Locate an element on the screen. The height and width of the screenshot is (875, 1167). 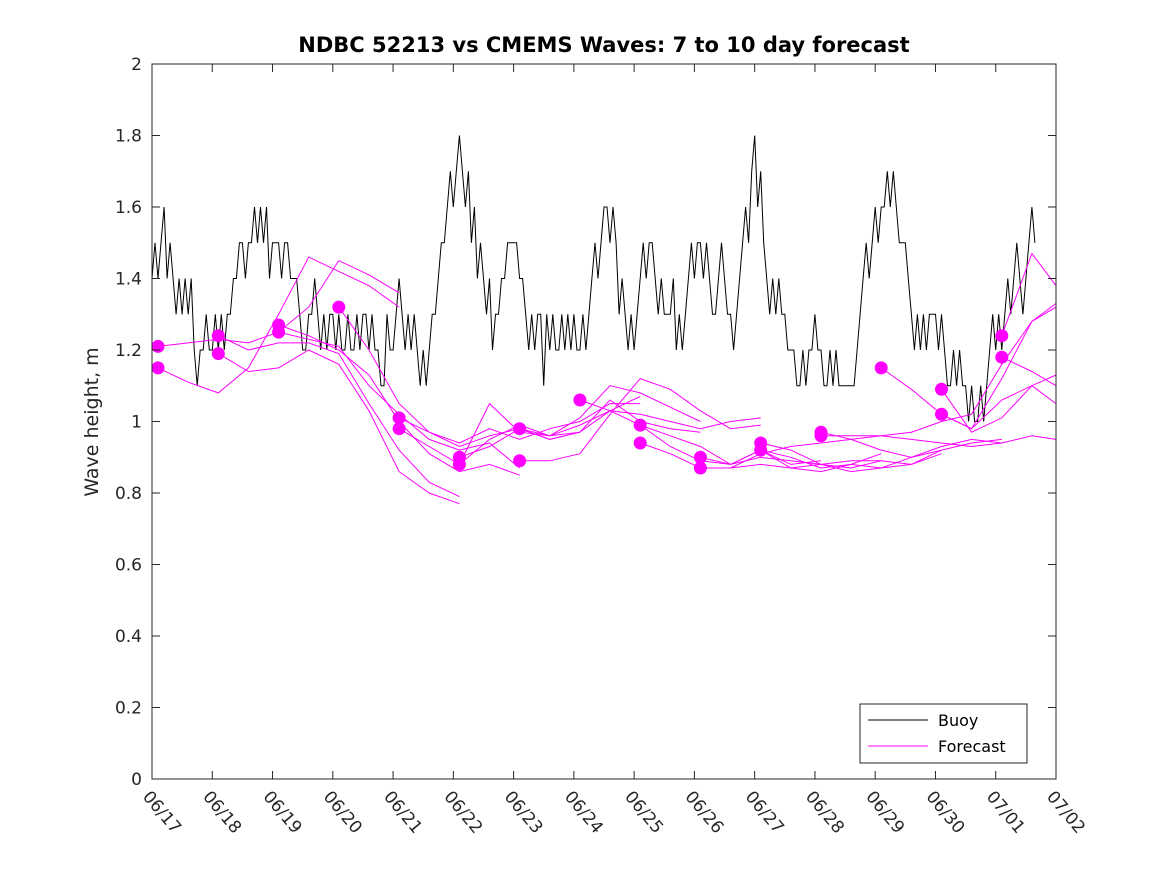
legend-box is located at coordinates (943, 733).